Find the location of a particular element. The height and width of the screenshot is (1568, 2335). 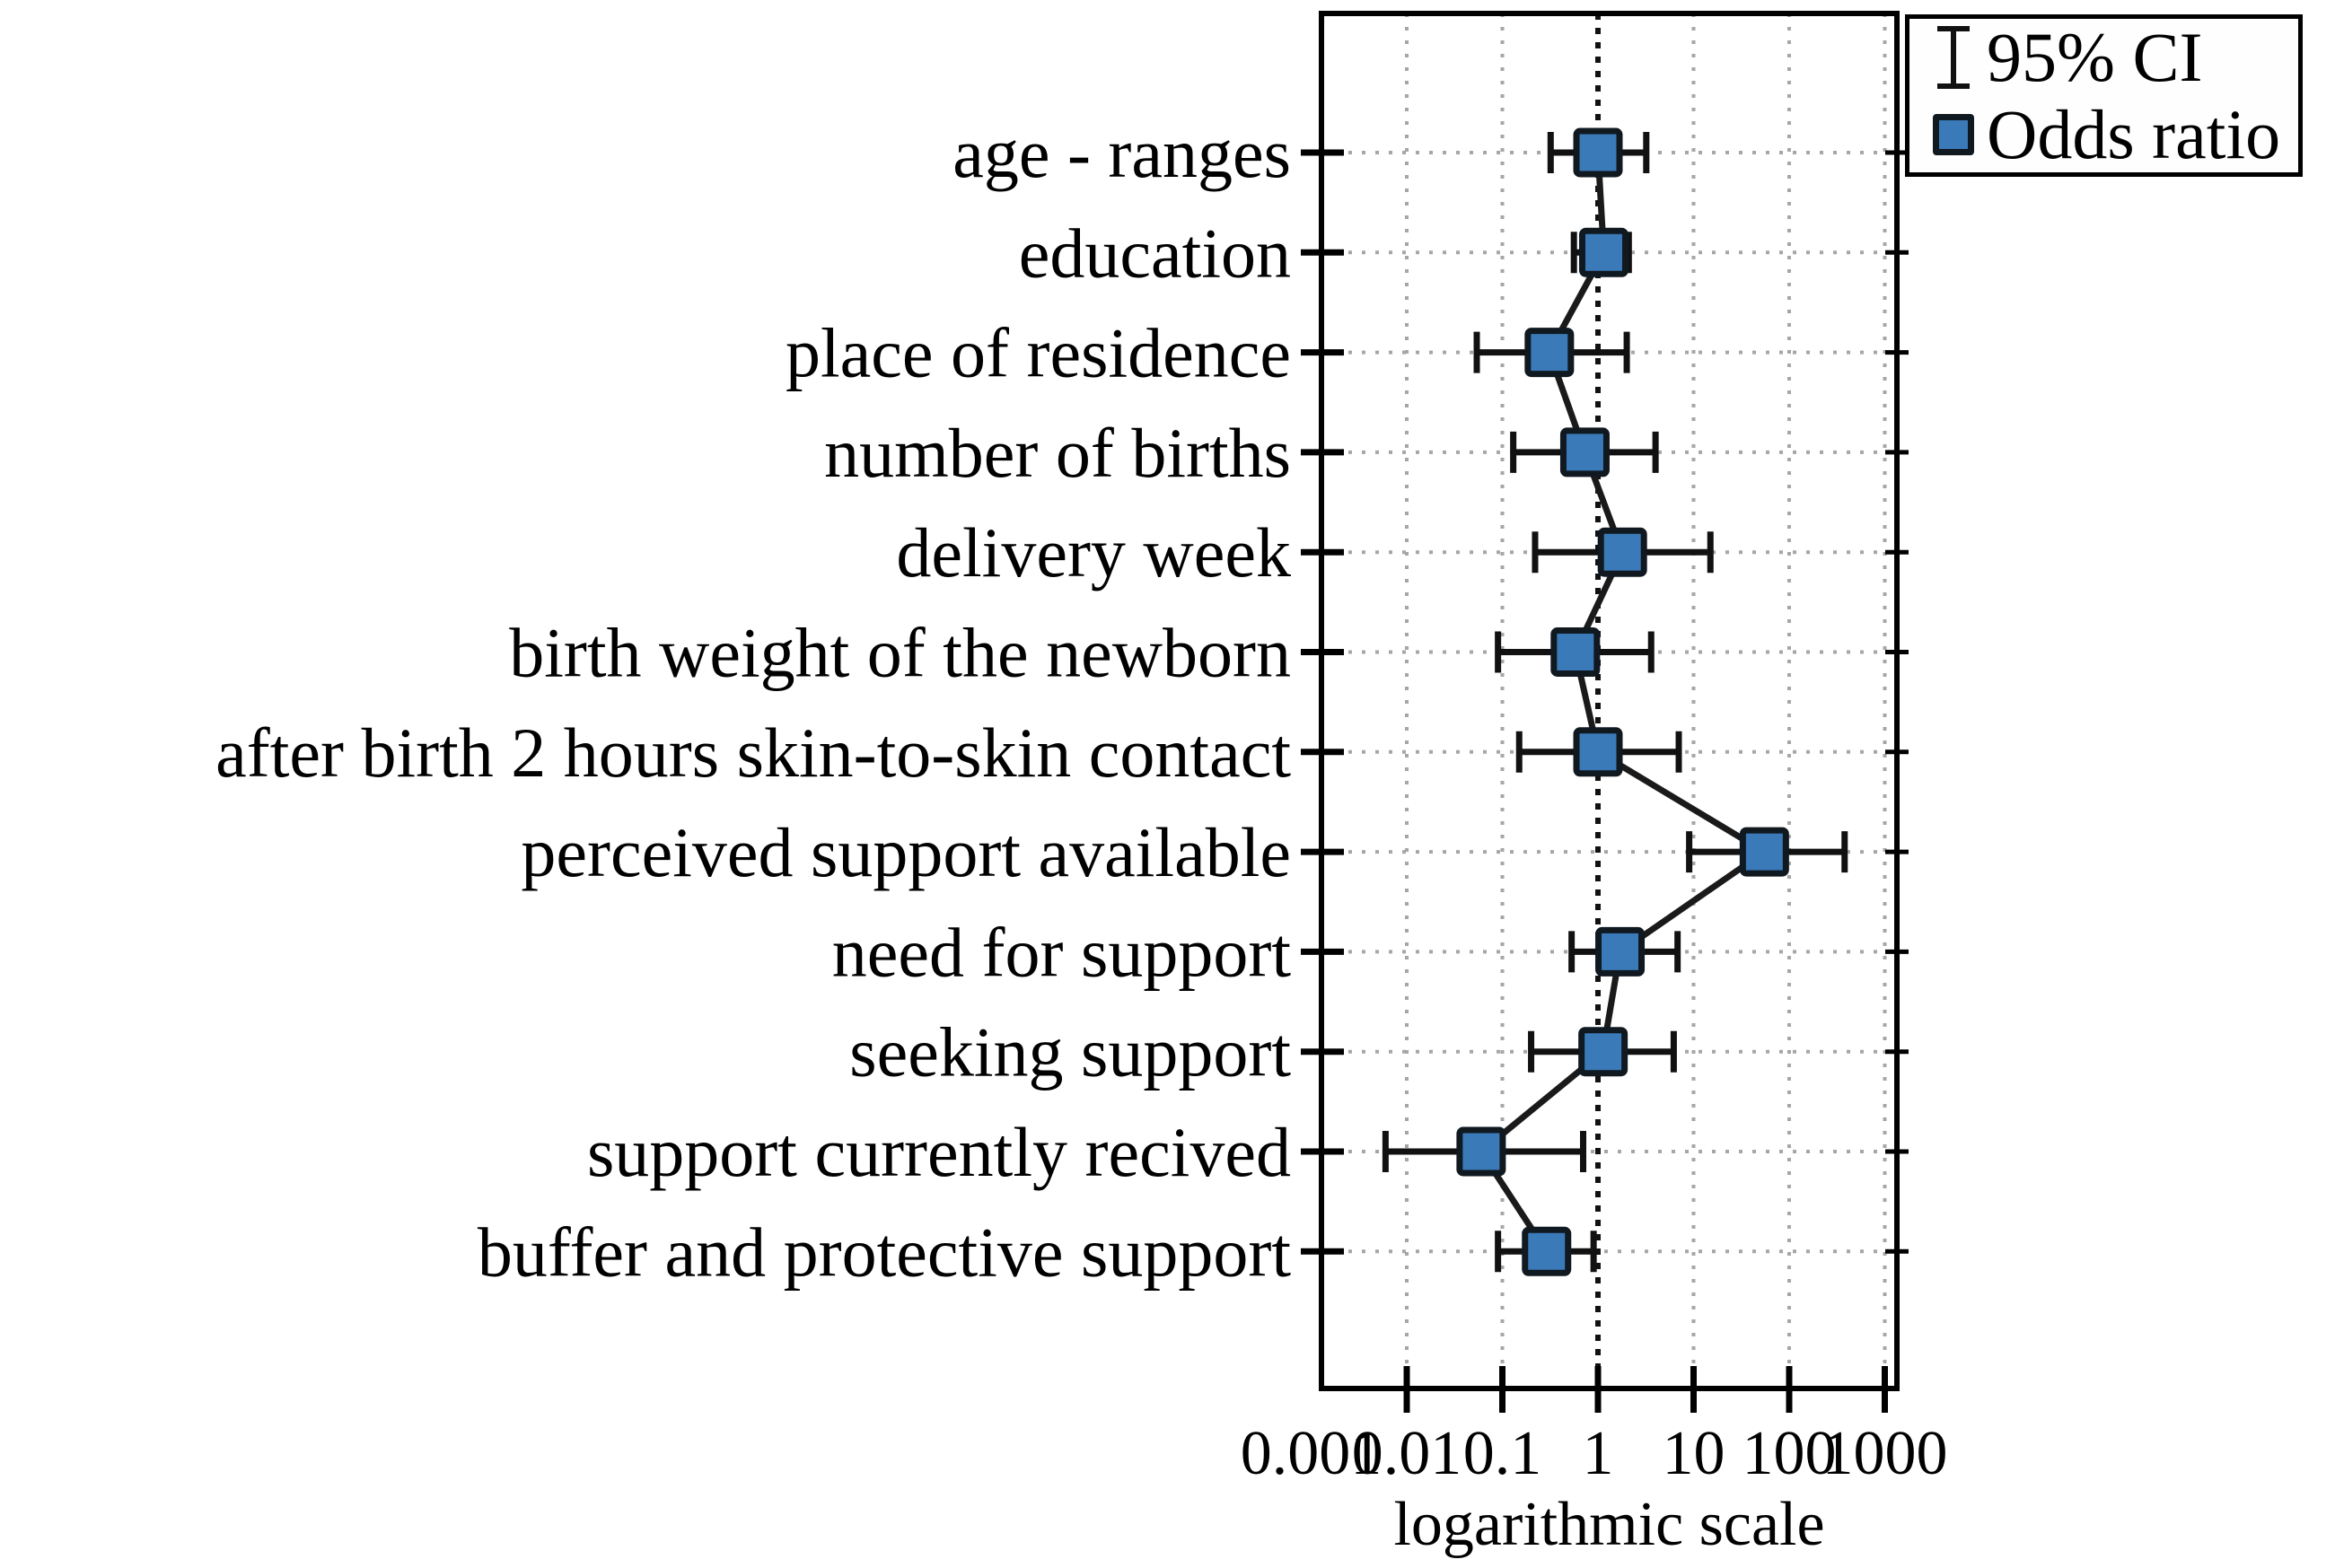

y-axis-label: seeking support is located at coordinates (1070, 1052).